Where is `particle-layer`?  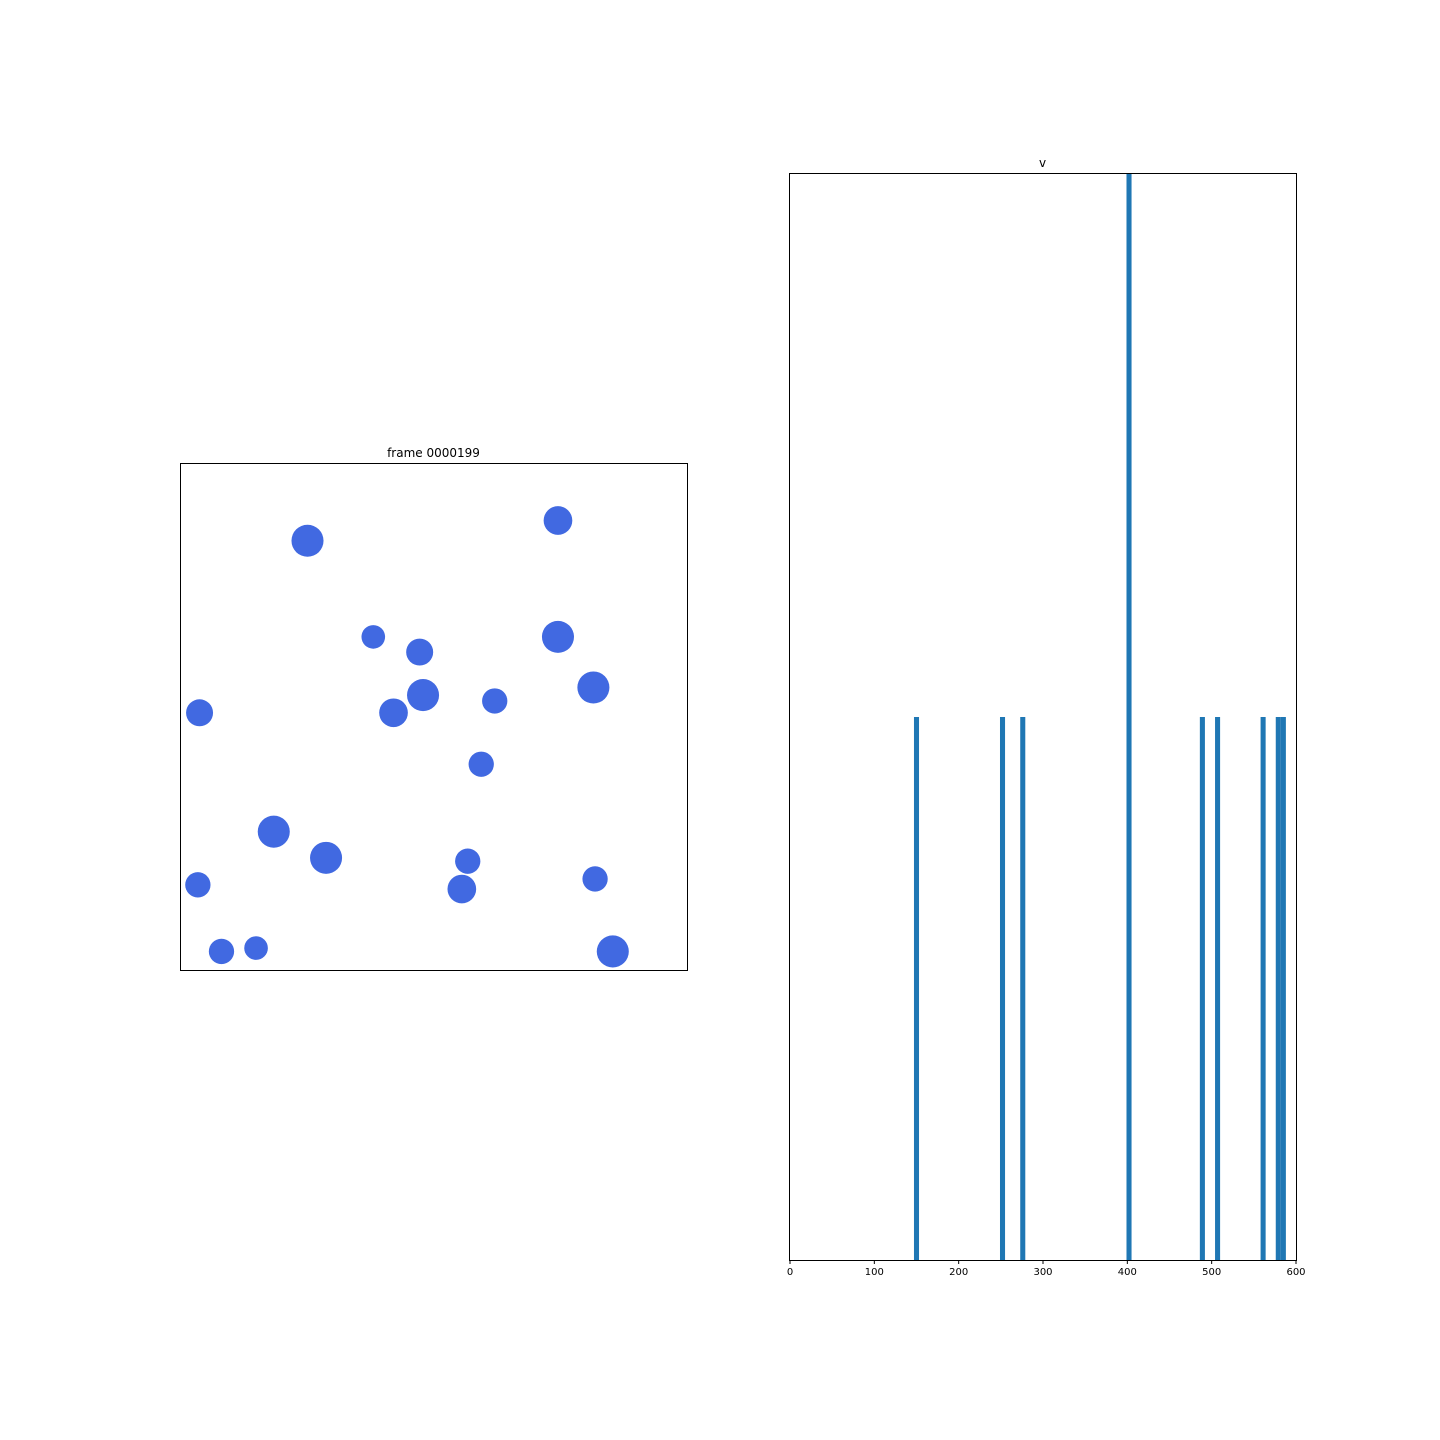
particle-layer is located at coordinates (407, 737).